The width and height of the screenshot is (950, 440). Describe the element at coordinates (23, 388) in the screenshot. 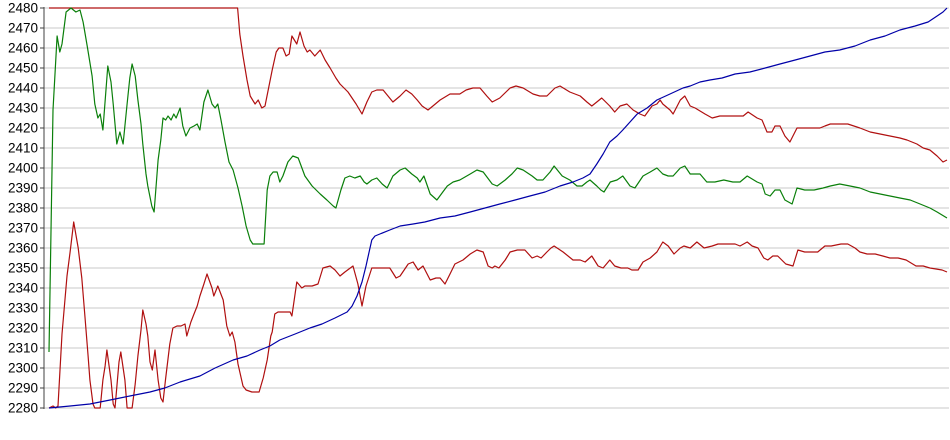

I see `y-axis-label: 2290` at that location.